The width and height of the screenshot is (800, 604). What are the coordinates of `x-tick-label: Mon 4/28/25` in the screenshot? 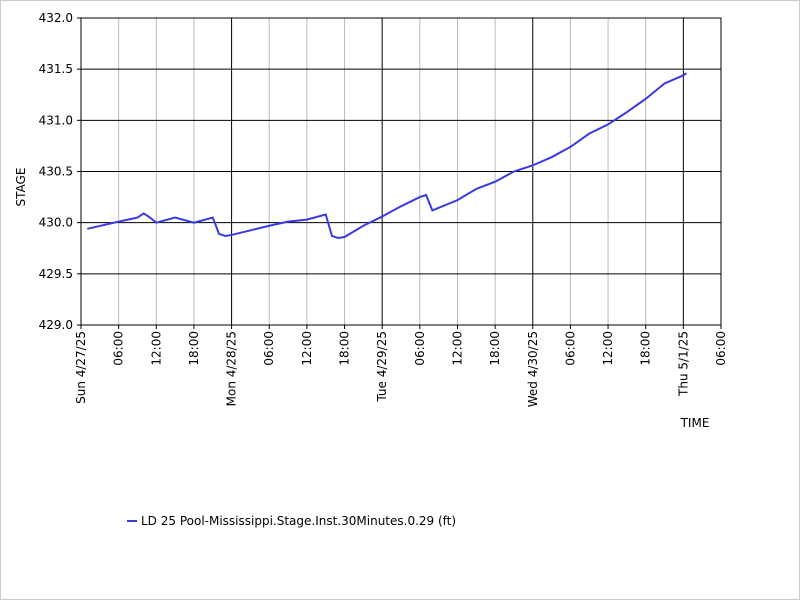 It's located at (232, 368).